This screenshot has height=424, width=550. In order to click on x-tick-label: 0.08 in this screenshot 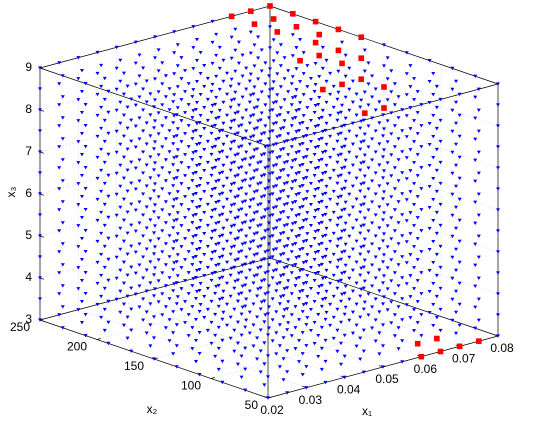, I will do `click(502, 348)`.